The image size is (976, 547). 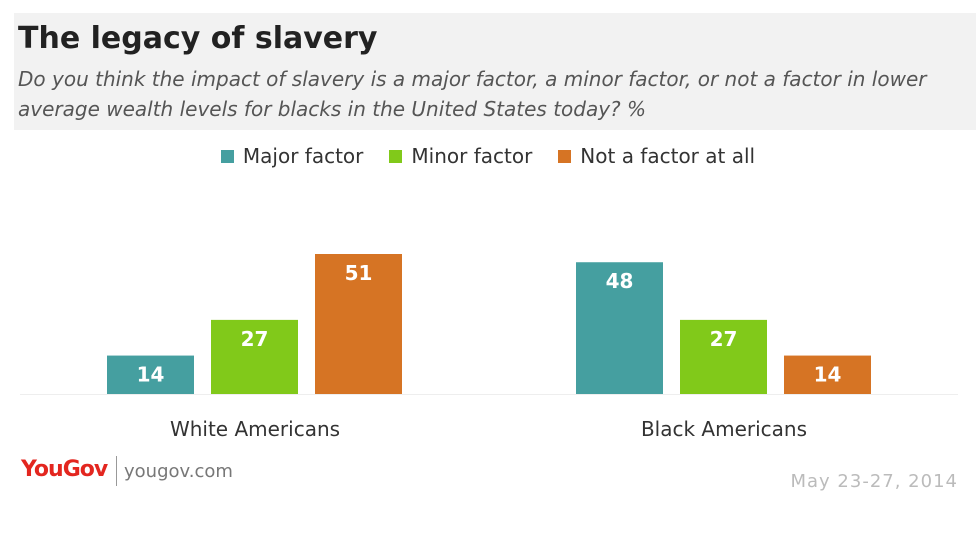 I want to click on bar-not-white, so click(x=358, y=324).